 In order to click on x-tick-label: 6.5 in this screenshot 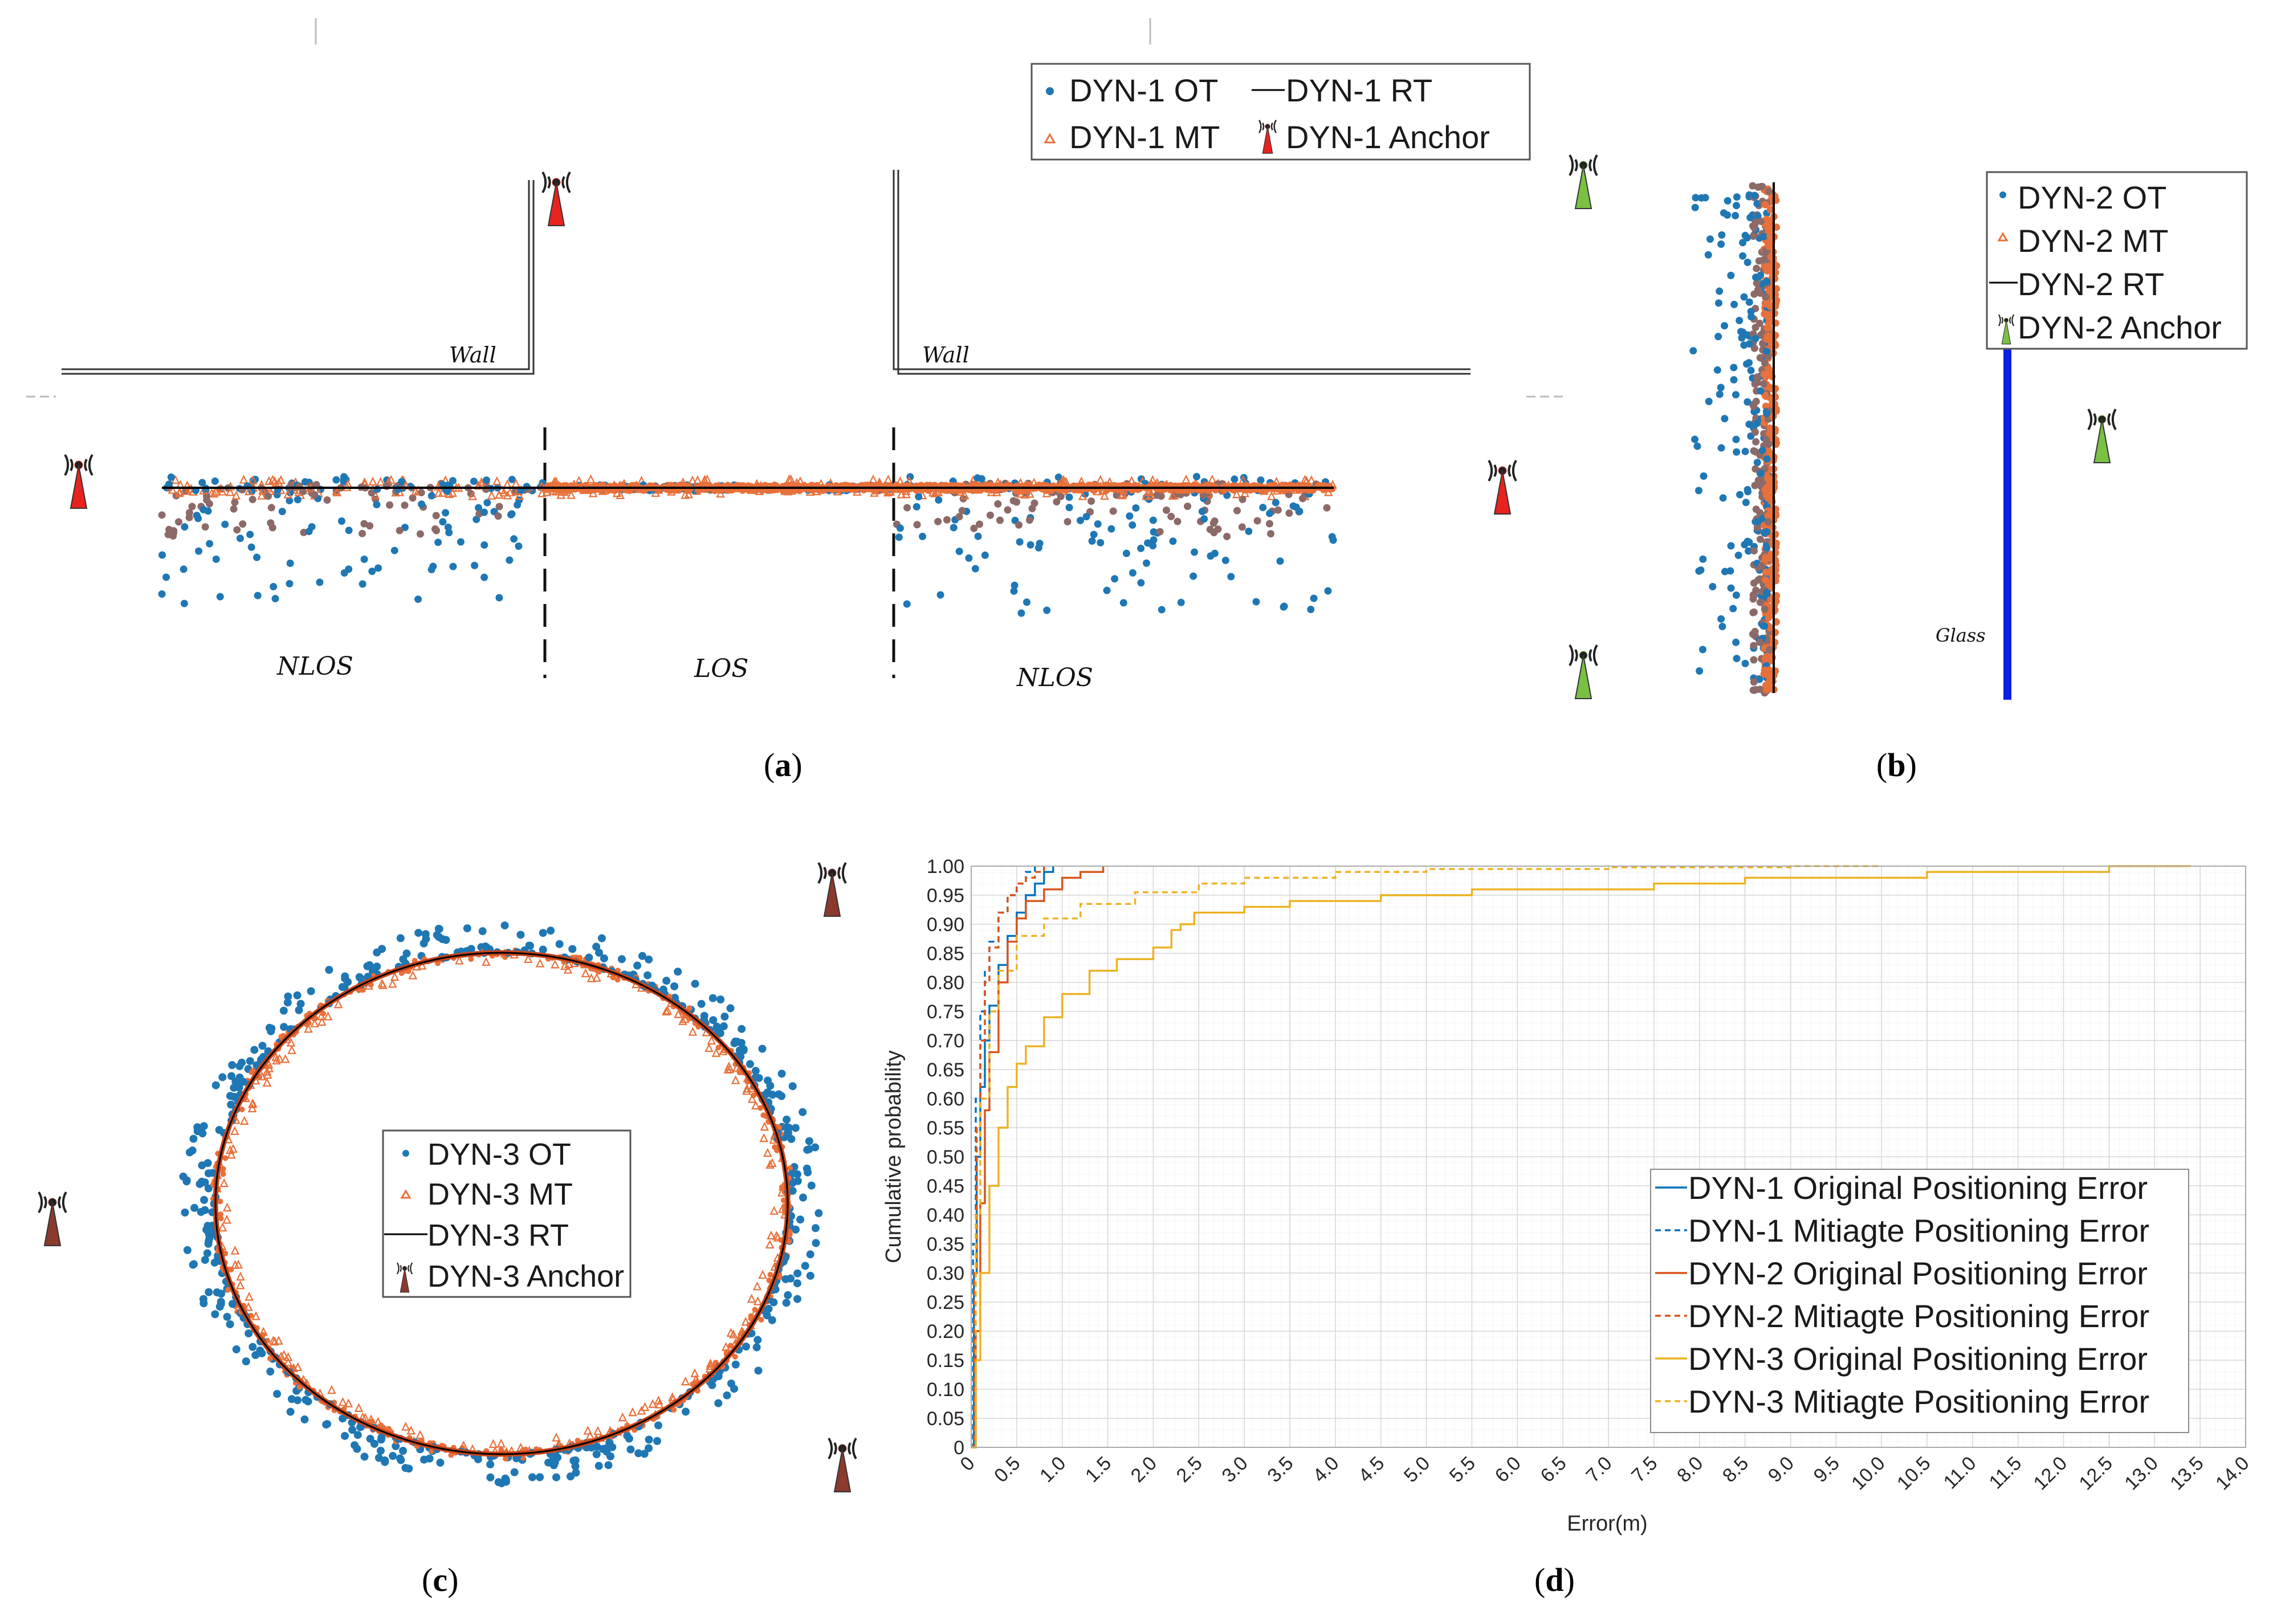, I will do `click(1554, 1469)`.